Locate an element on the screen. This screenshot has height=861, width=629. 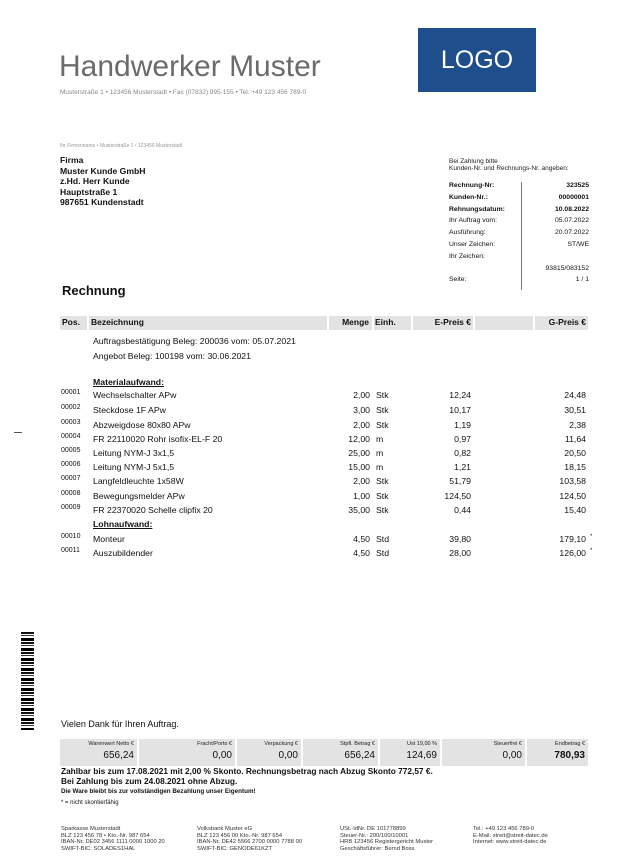
quantity: 2,00 is located at coordinates (361, 481).